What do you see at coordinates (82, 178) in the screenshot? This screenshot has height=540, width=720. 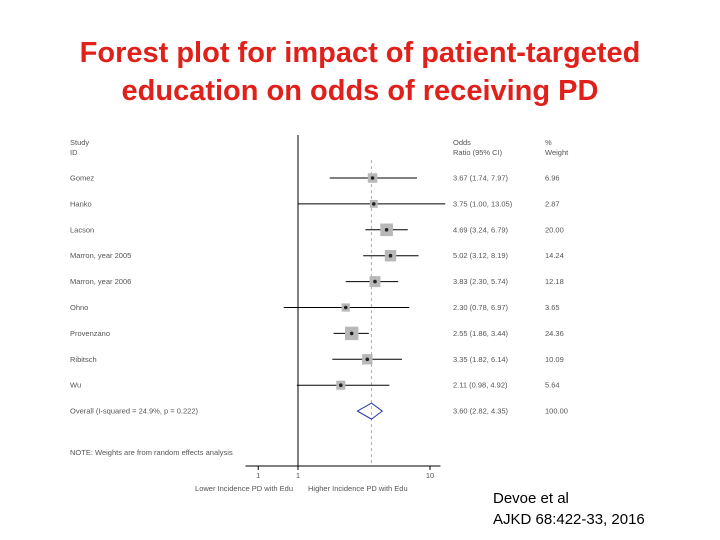 I see `study-label: Gomez` at bounding box center [82, 178].